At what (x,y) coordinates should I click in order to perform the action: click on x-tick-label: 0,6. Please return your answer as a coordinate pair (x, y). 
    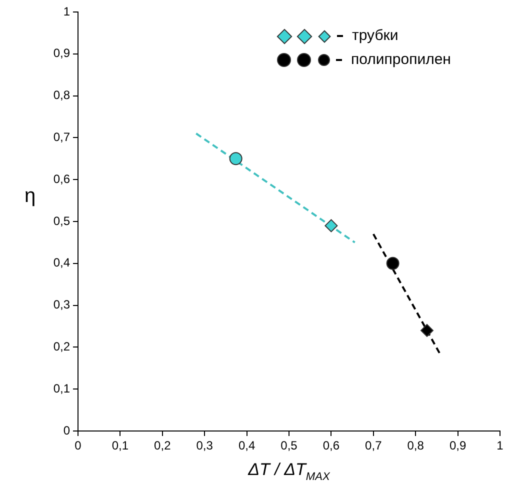
    Looking at the image, I should click on (331, 445).